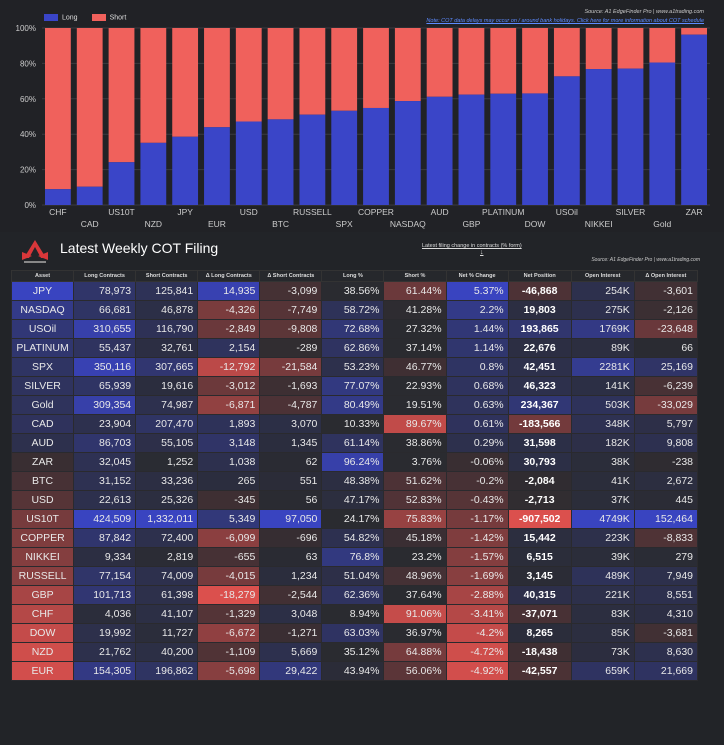 The image size is (724, 745). Describe the element at coordinates (167, 614) in the screenshot. I see `value-cell: 41,107` at that location.